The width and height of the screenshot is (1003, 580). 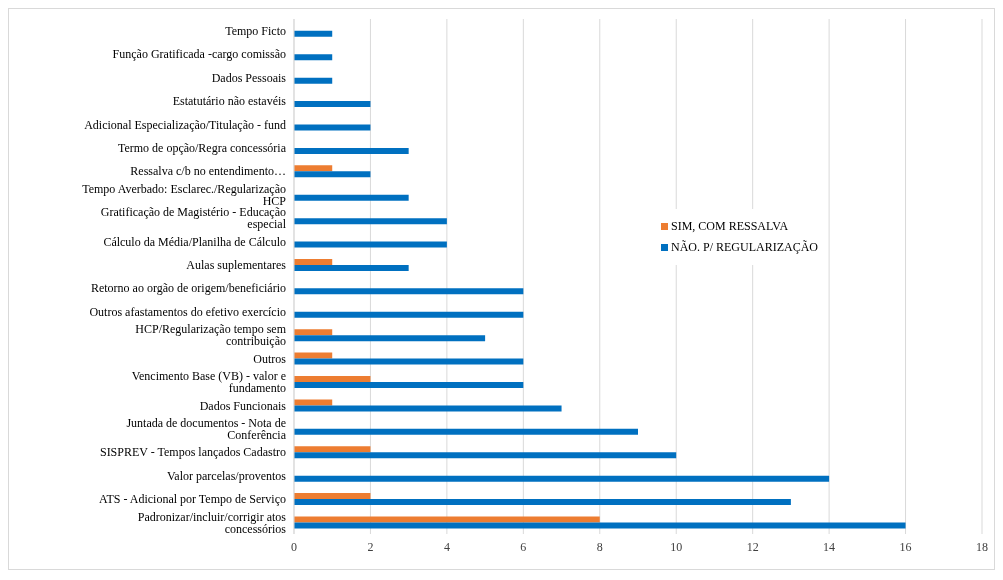 I want to click on y-tick-label: Padronizar/incluir/corrigir atos concessórios, so click(x=212, y=522).